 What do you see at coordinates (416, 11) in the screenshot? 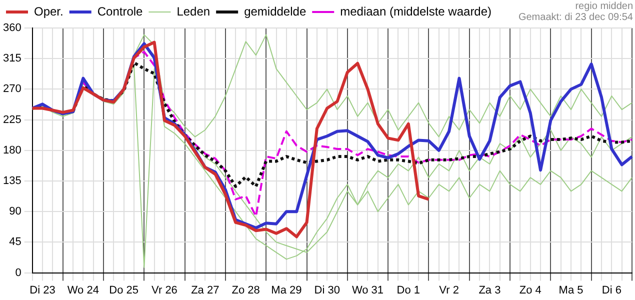
I see `legend-label: mediaan (middelste waarde)` at bounding box center [416, 11].